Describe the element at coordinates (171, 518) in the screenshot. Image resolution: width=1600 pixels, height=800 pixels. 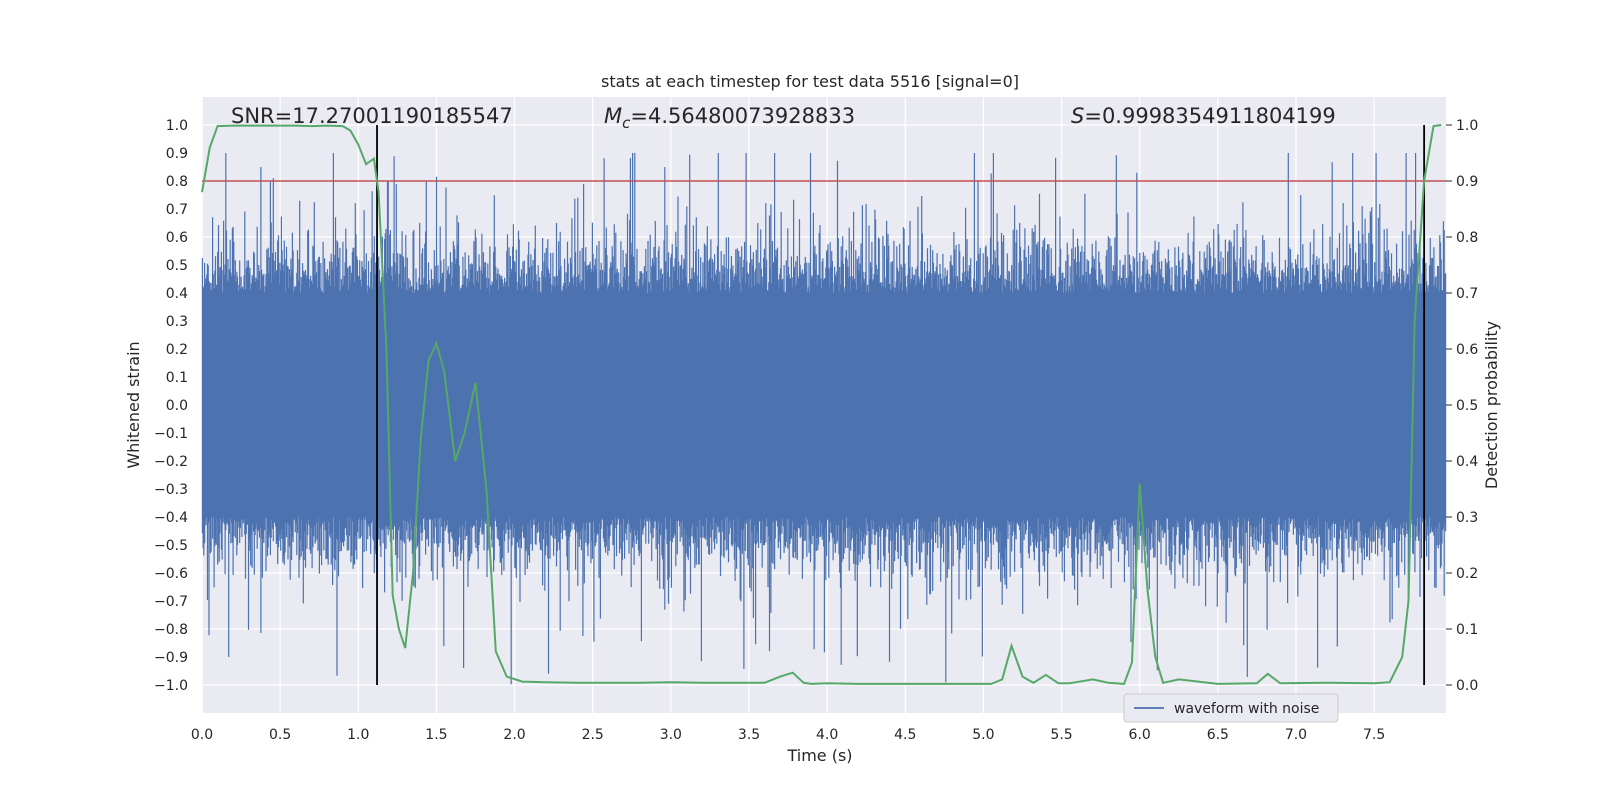
I see `y-left-tick-label: −0.4` at that location.